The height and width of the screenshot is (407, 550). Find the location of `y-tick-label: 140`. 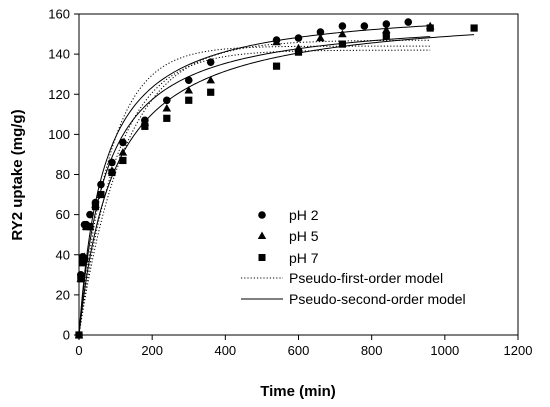

y-tick-label: 140 is located at coordinates (59, 54).